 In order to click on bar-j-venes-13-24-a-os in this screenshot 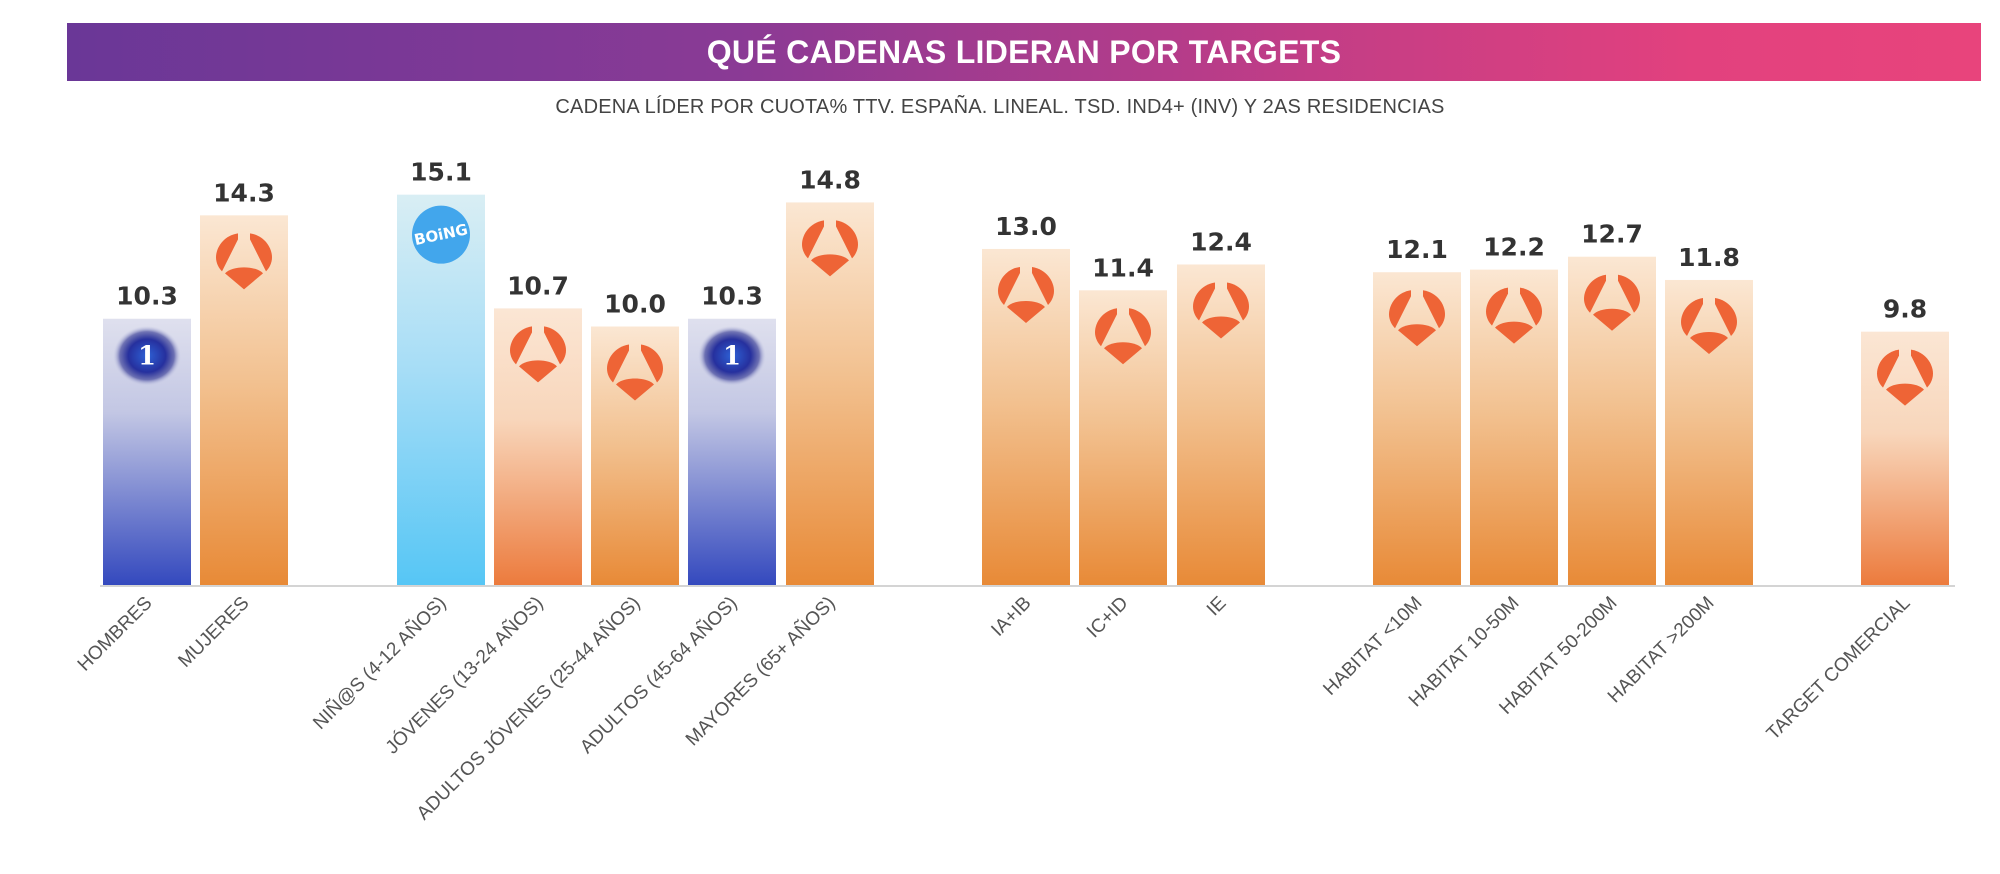, I will do `click(538, 446)`.